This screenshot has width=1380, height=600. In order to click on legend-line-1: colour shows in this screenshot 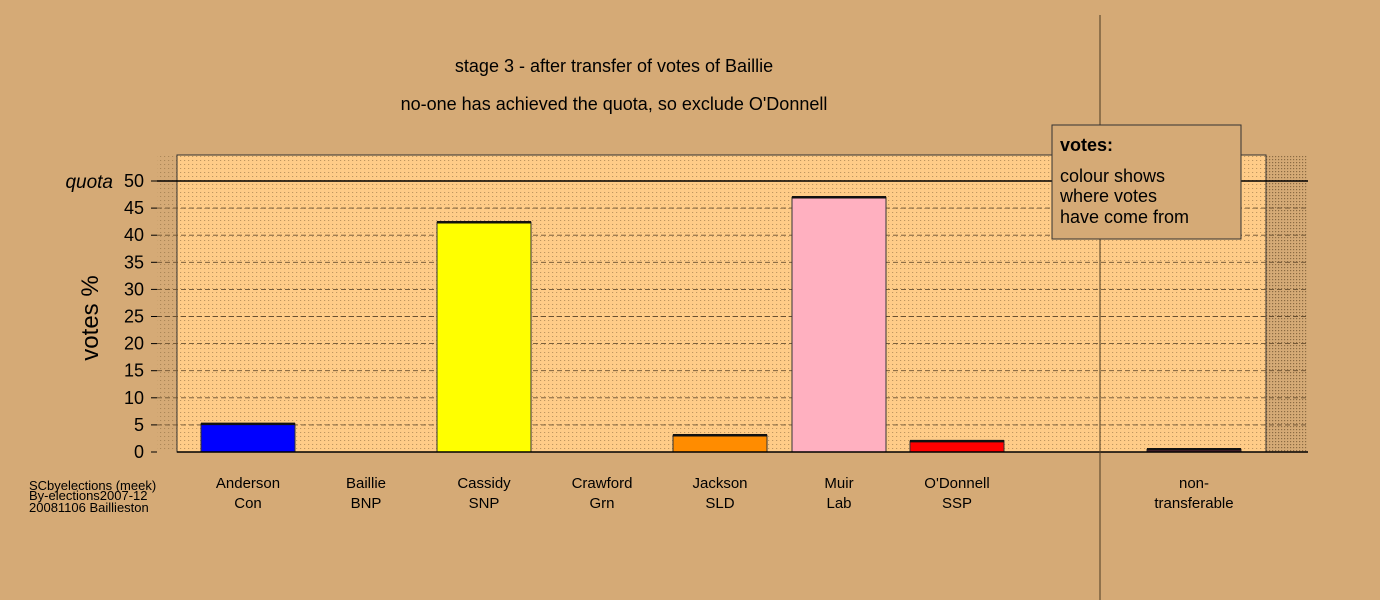, I will do `click(1112, 176)`.